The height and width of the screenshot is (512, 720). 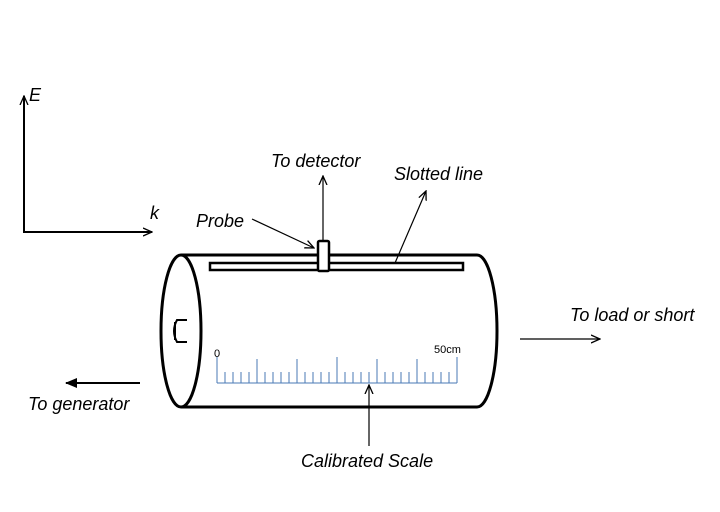 I want to click on slotted-line-pointer-arrow, so click(x=410, y=227).